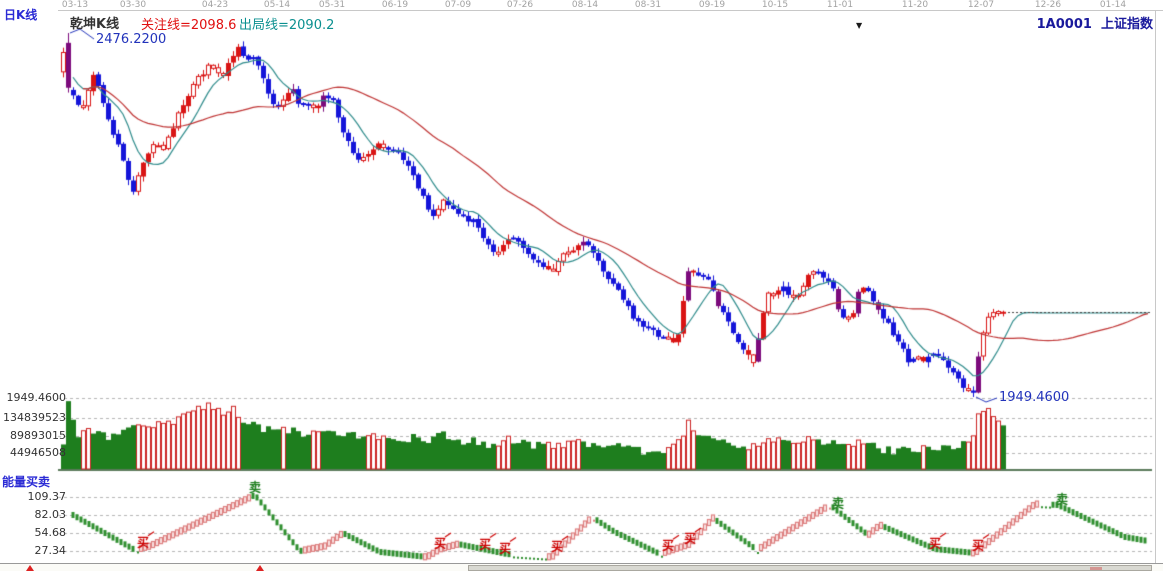  I want to click on watch-line-value: 关注线=2098.6, so click(189, 25).